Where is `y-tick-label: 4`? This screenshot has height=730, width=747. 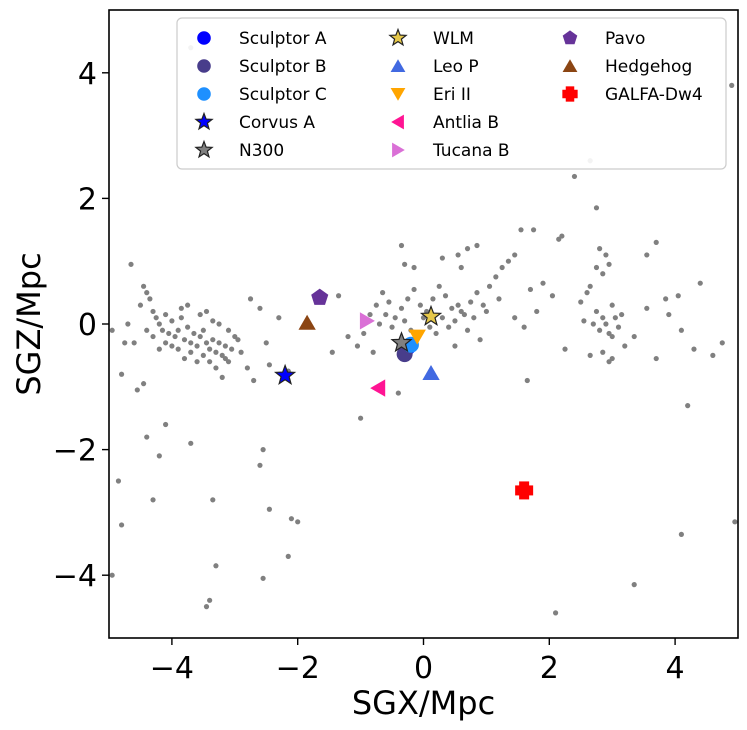
y-tick-label: 4 is located at coordinates (87, 74).